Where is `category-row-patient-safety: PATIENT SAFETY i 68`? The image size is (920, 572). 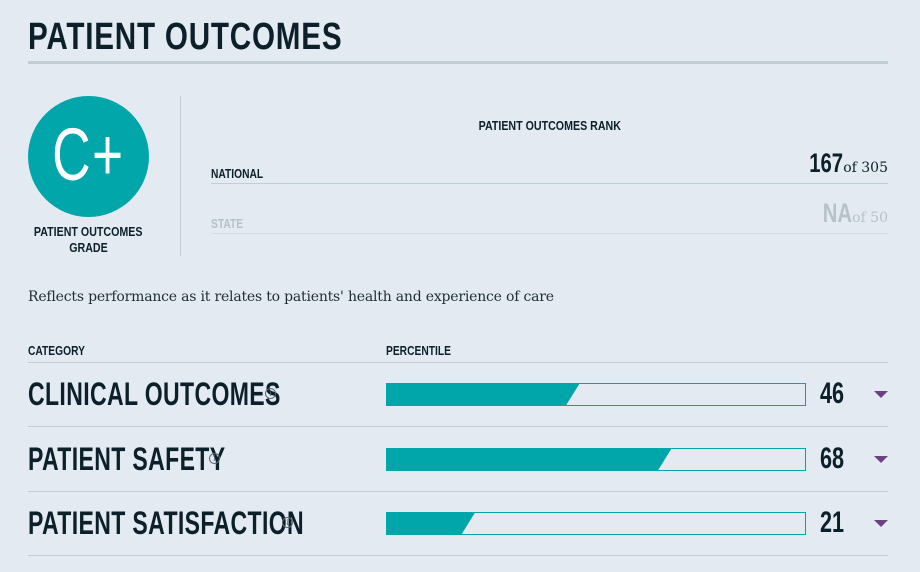
category-row-patient-safety: PATIENT SAFETY i 68 is located at coordinates (458, 460).